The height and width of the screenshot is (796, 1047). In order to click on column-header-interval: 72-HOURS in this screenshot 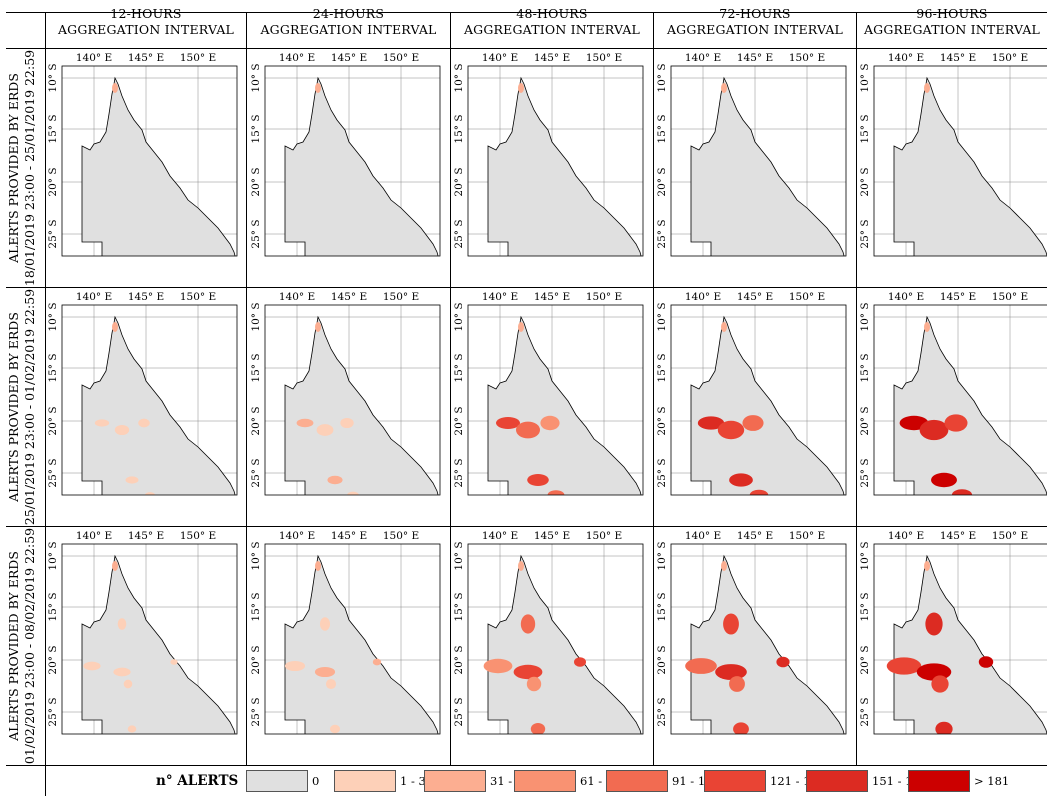, I will do `click(755, 13)`.